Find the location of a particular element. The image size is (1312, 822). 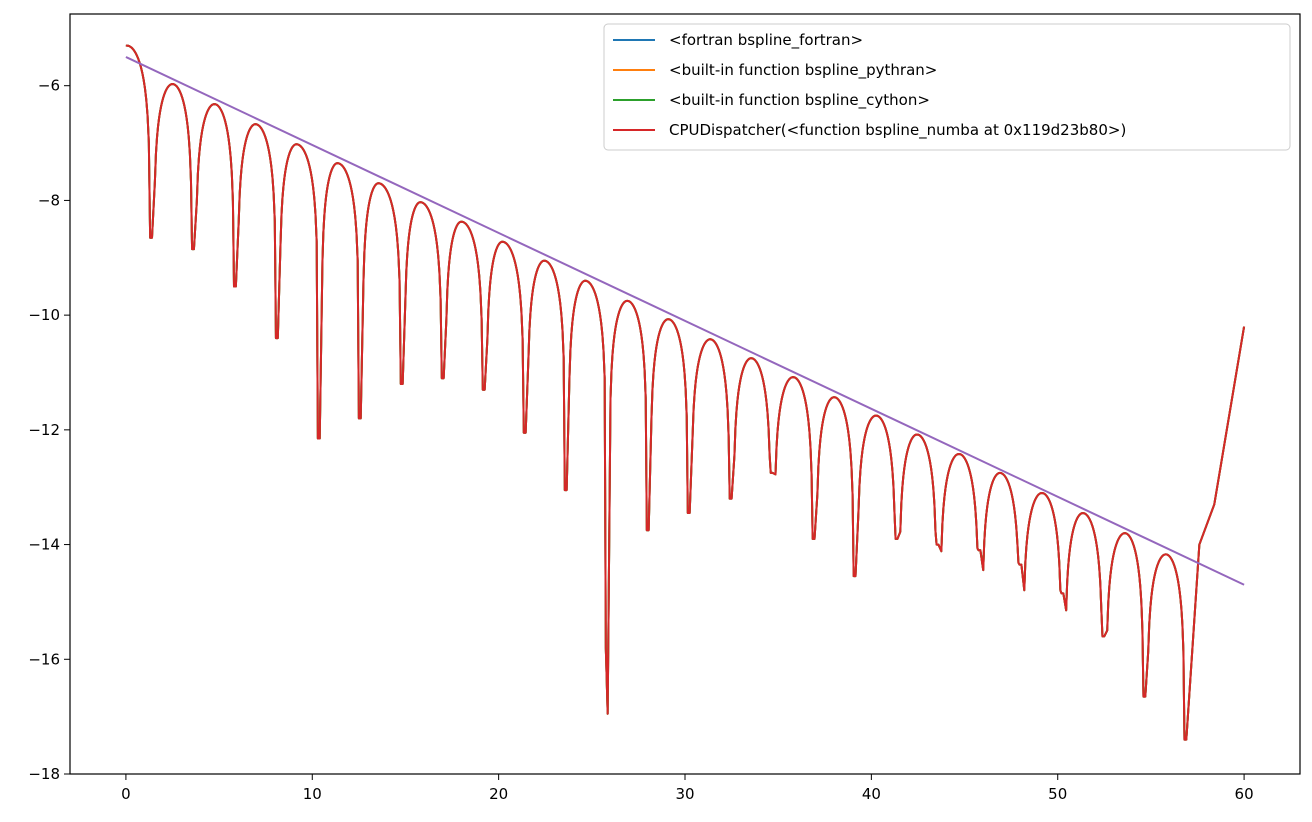

x-tick-label: 60 is located at coordinates (1244, 794).